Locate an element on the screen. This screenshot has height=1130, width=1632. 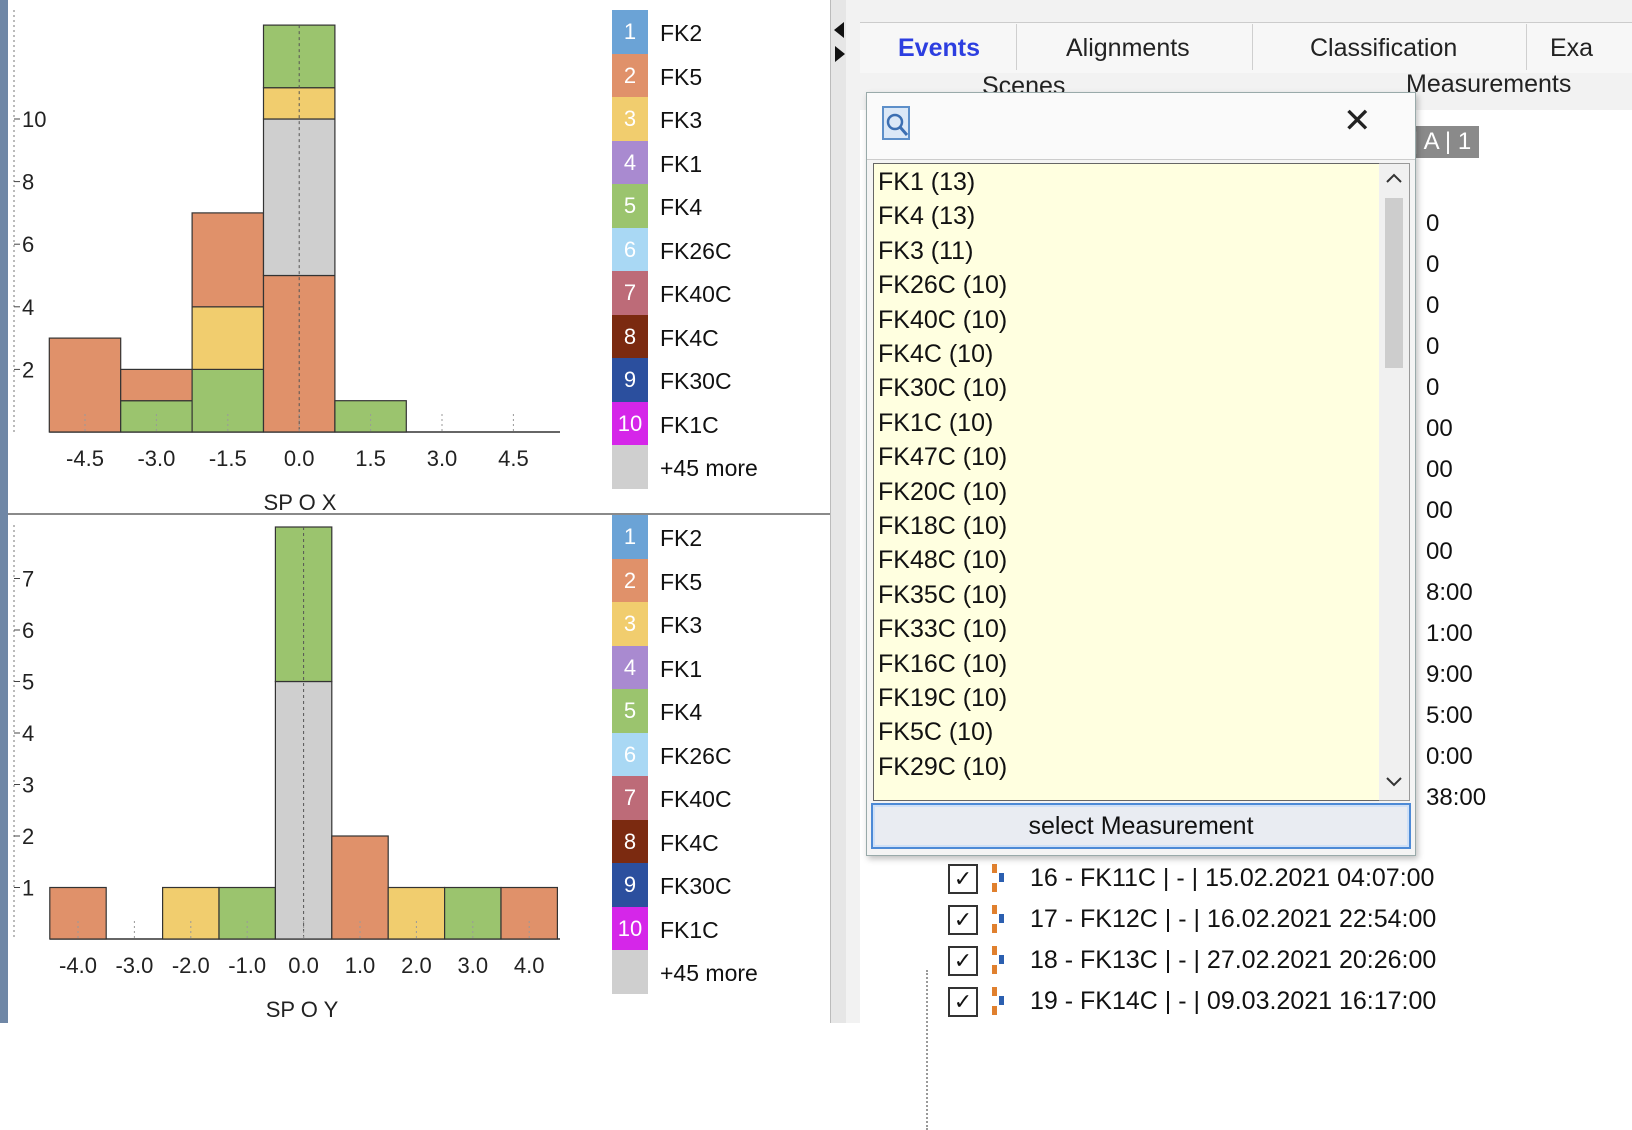
legend-swatch: 3 is located at coordinates (630, 624).